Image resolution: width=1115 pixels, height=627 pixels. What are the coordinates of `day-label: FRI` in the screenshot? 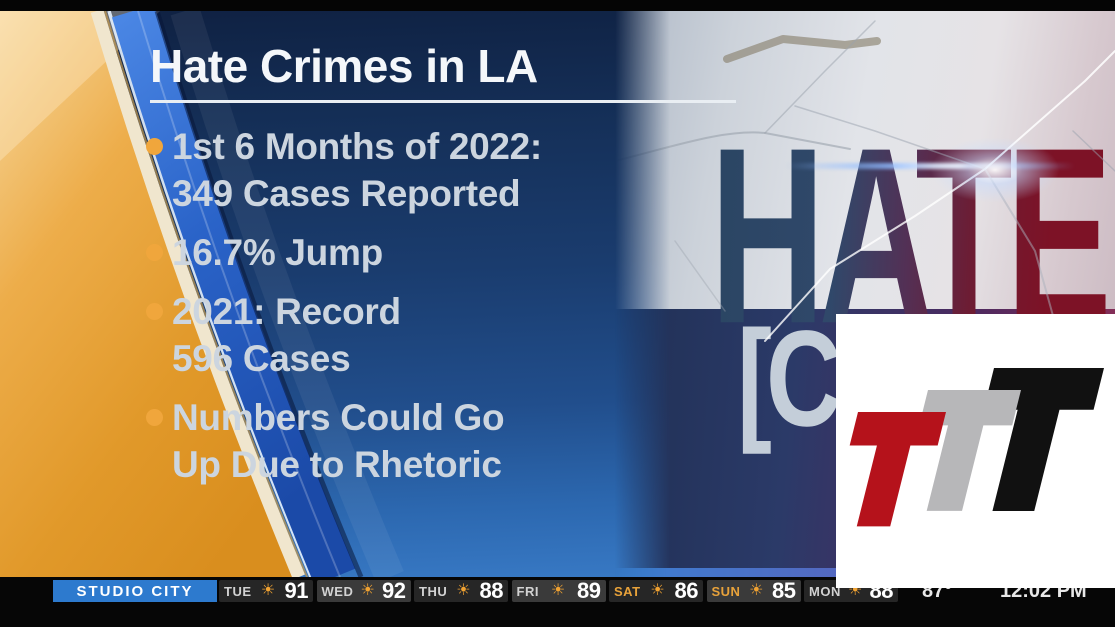 It's located at (527, 591).